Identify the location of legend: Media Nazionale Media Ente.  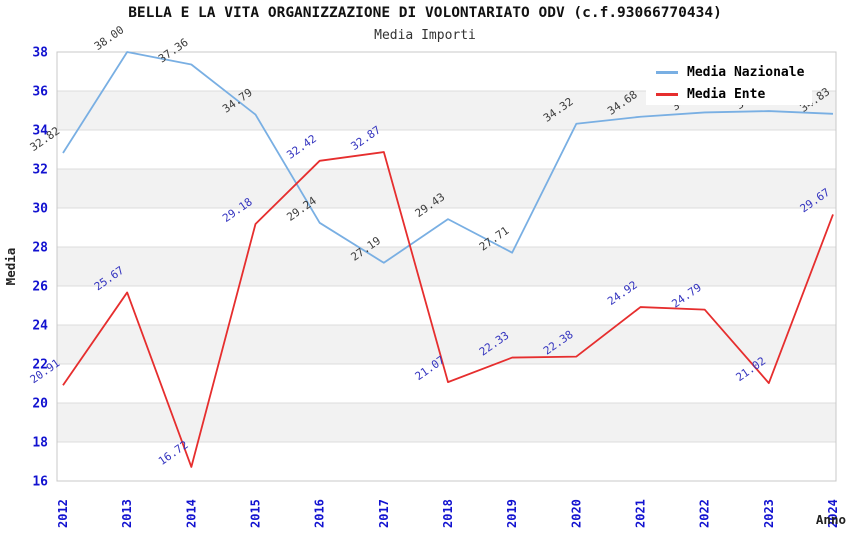
(729, 80).